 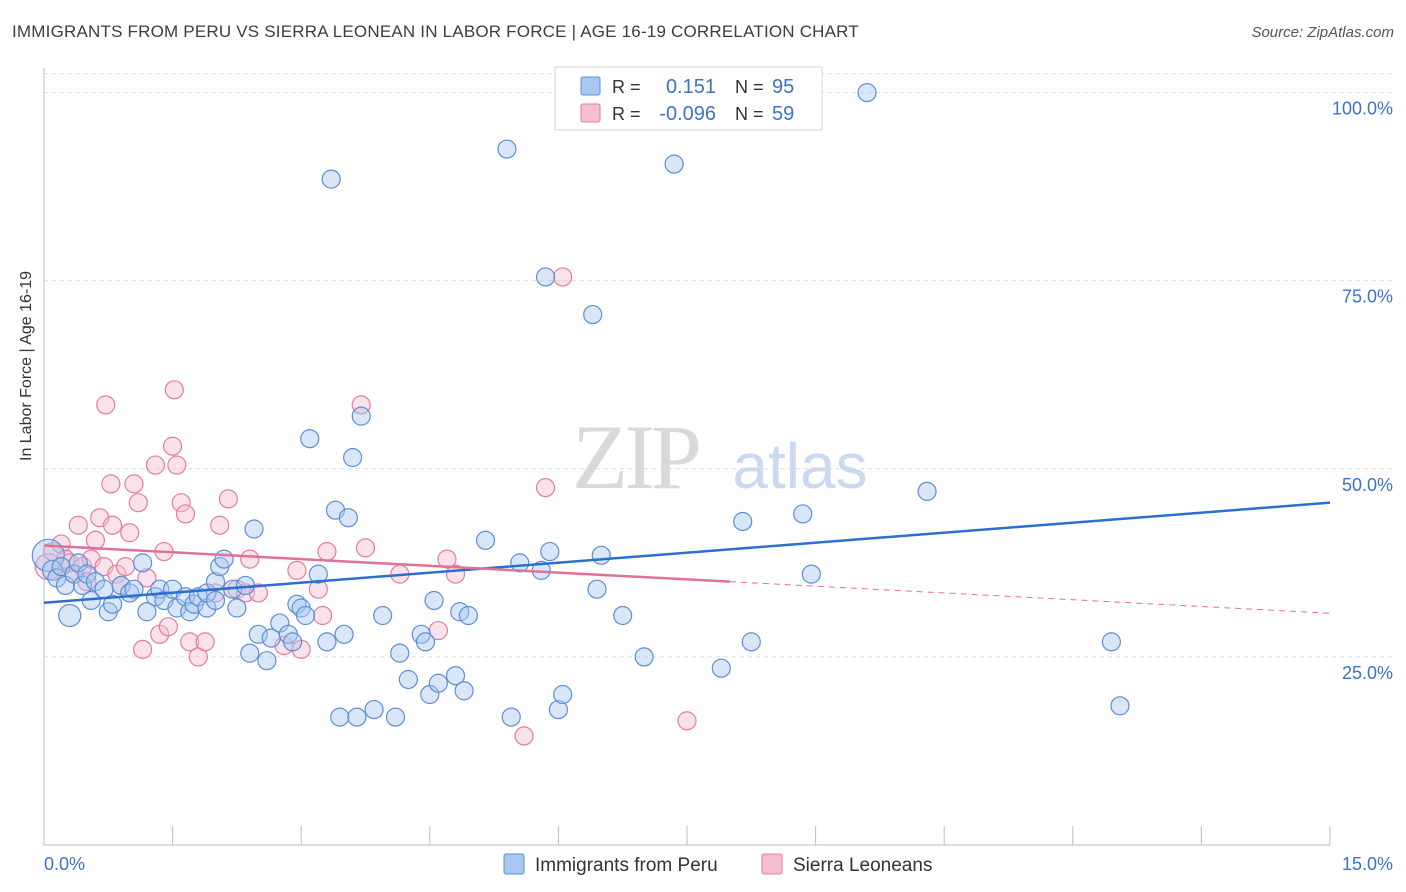 What do you see at coordinates (1367, 485) in the screenshot?
I see `y-tick-label: 50.0%` at bounding box center [1367, 485].